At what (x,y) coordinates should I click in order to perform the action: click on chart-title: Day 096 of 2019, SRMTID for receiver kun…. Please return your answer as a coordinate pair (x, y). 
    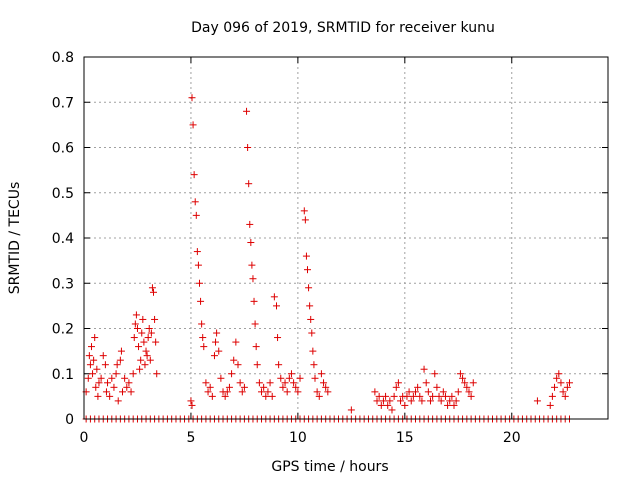
    Looking at the image, I should click on (343, 28).